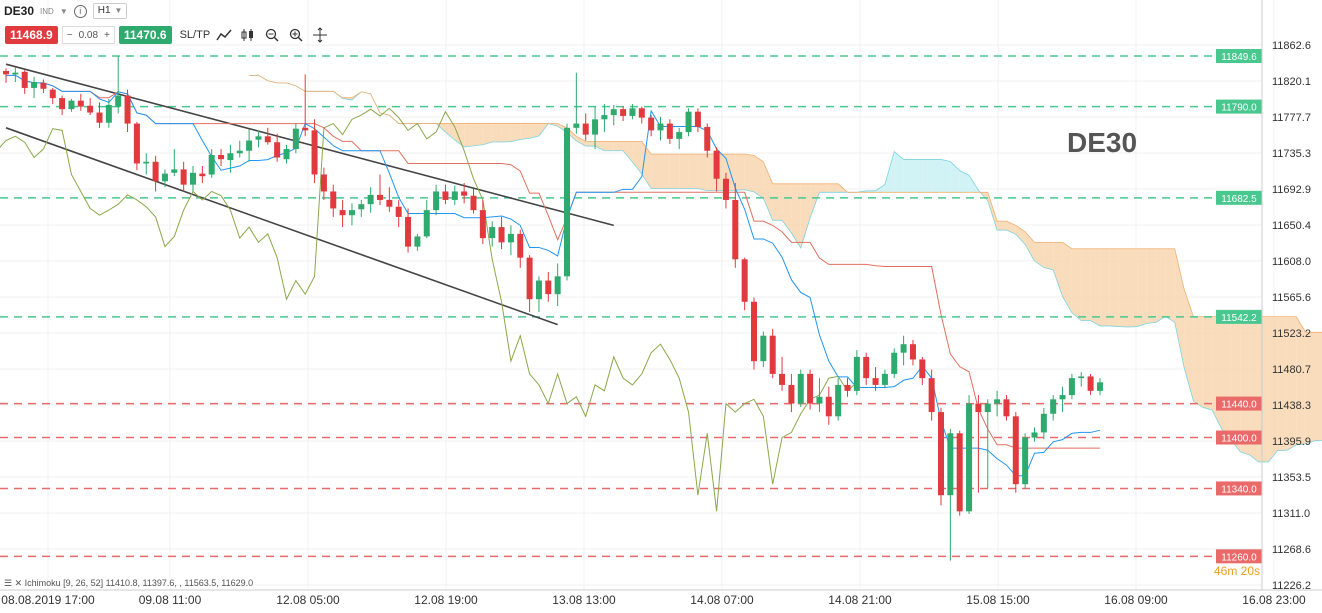  Describe the element at coordinates (107, 35) in the screenshot. I see `plus-icon: +` at that location.